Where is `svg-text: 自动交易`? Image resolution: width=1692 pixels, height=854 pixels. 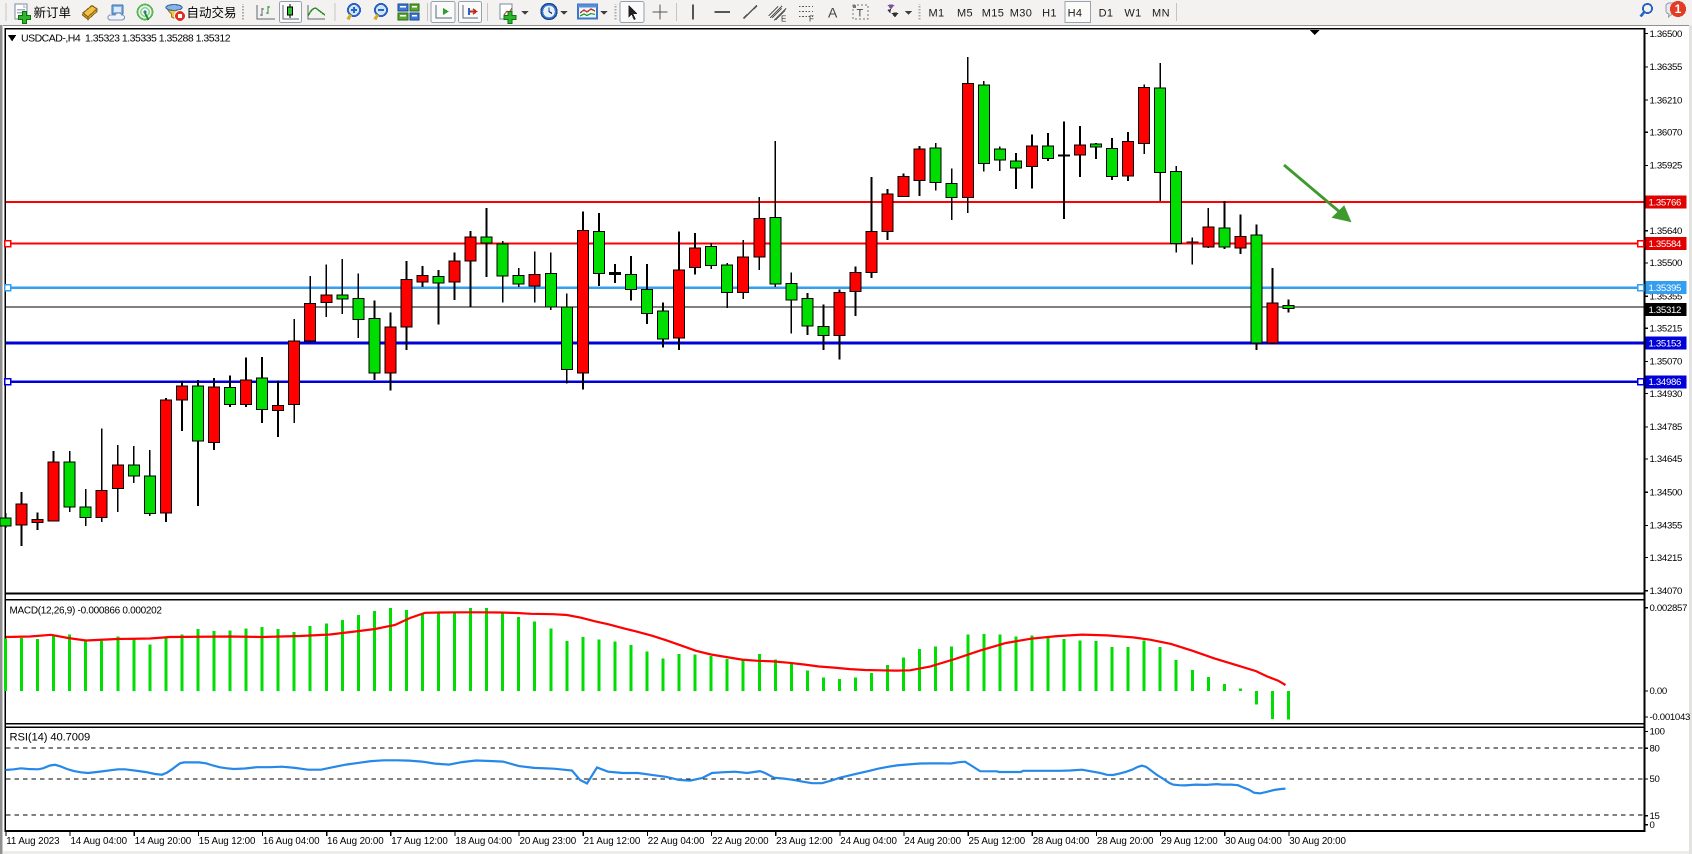 svg-text: 自动交易 is located at coordinates (212, 12).